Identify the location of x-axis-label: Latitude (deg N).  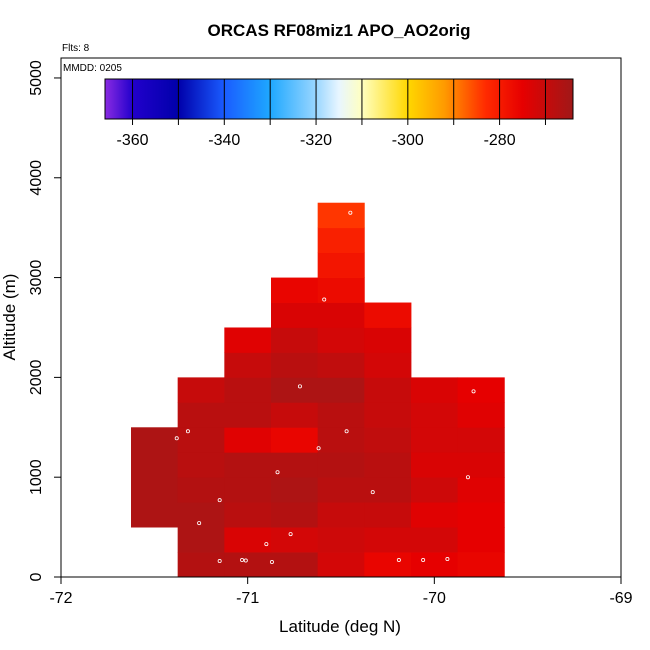
(340, 626).